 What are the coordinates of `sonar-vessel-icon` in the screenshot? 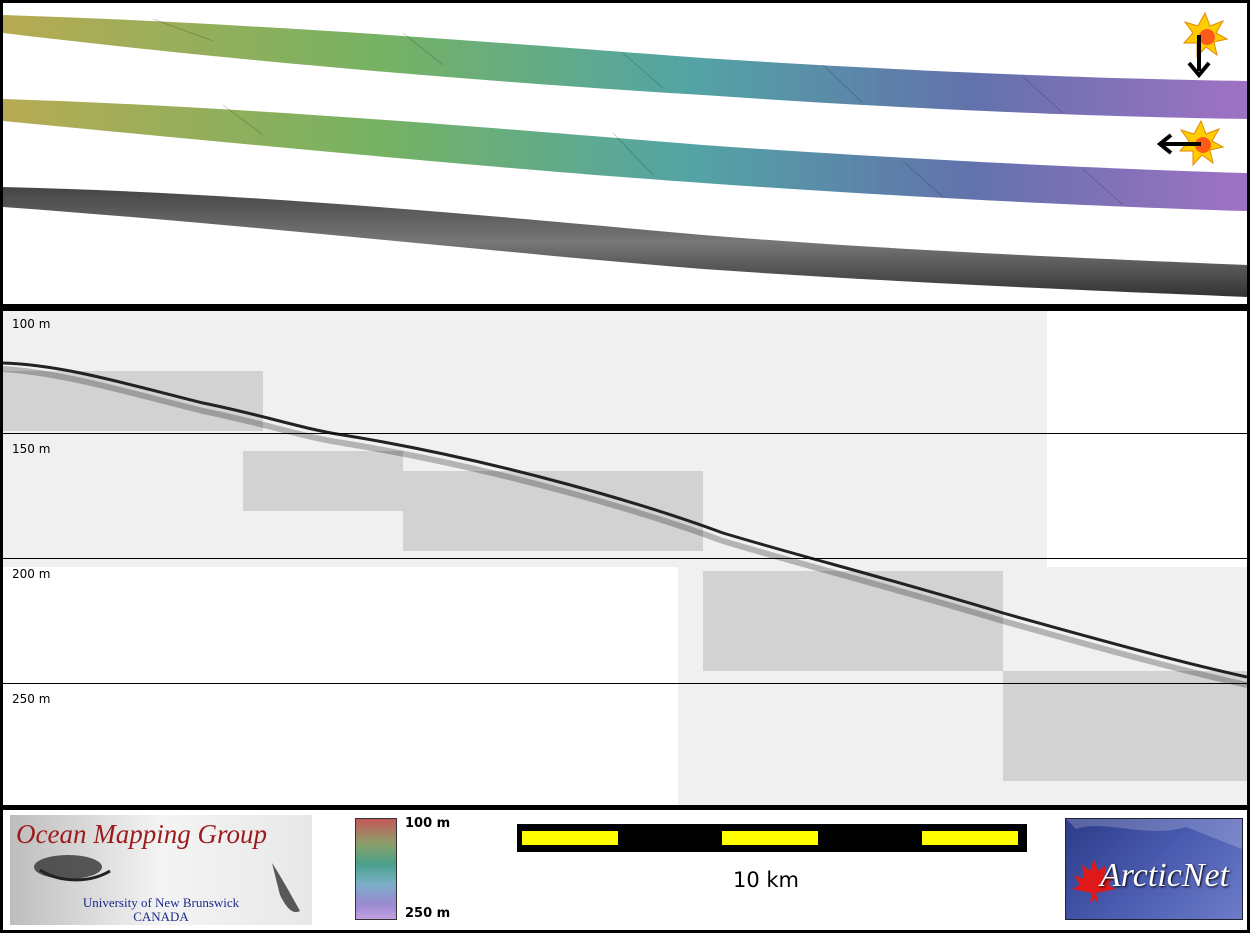 It's located at (167, 884).